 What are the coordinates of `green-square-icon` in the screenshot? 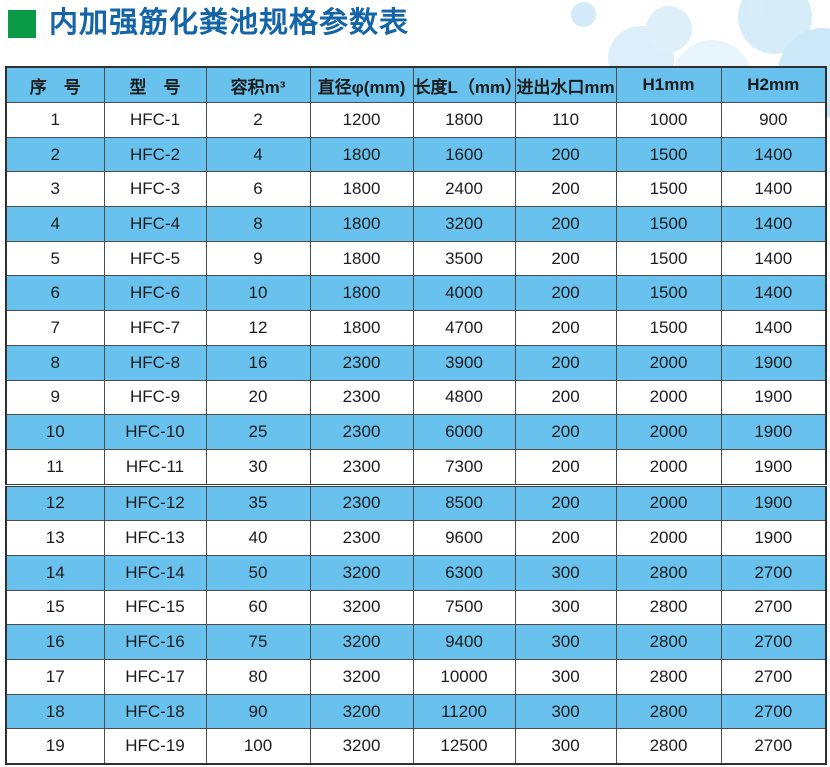 It's located at (22, 23).